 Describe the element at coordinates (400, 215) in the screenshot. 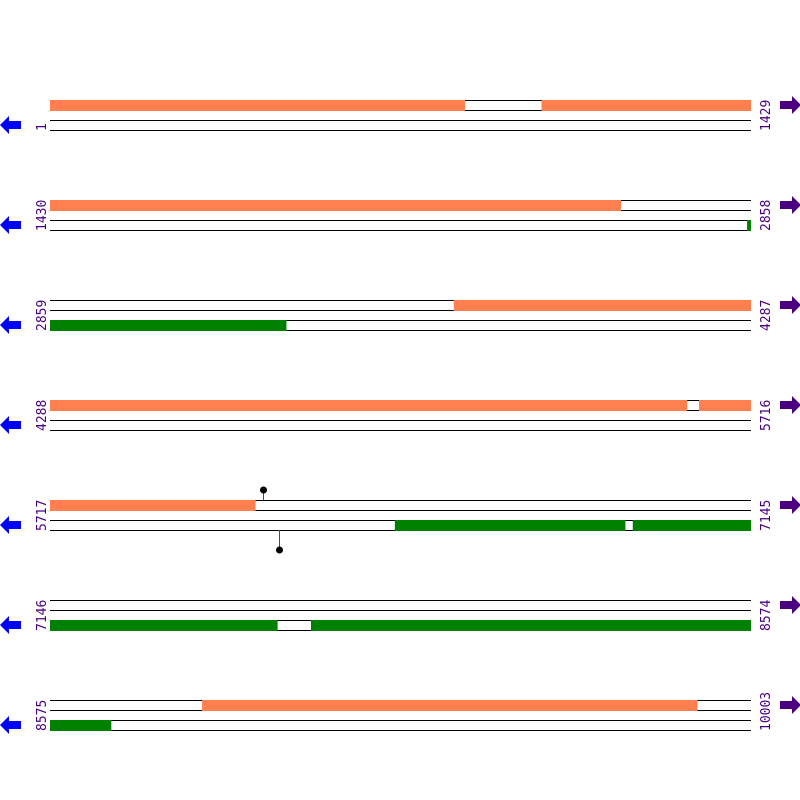

I see `map-row: 1430 2858` at that location.